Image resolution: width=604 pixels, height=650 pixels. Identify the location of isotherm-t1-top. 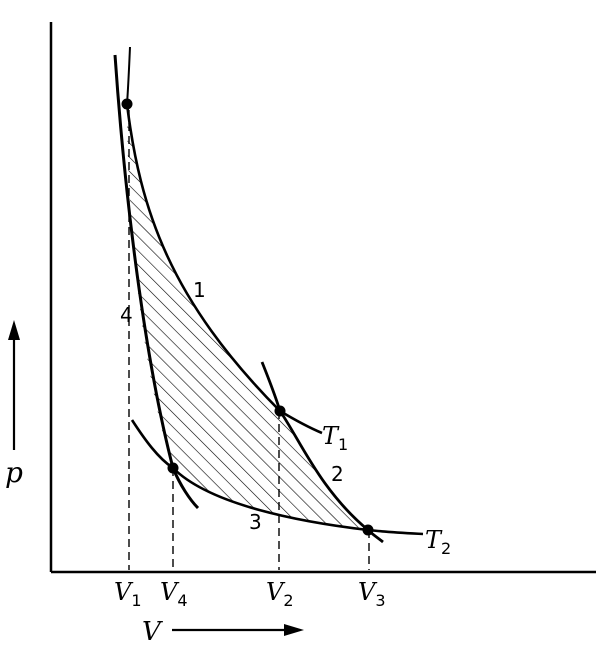
(128, 75).